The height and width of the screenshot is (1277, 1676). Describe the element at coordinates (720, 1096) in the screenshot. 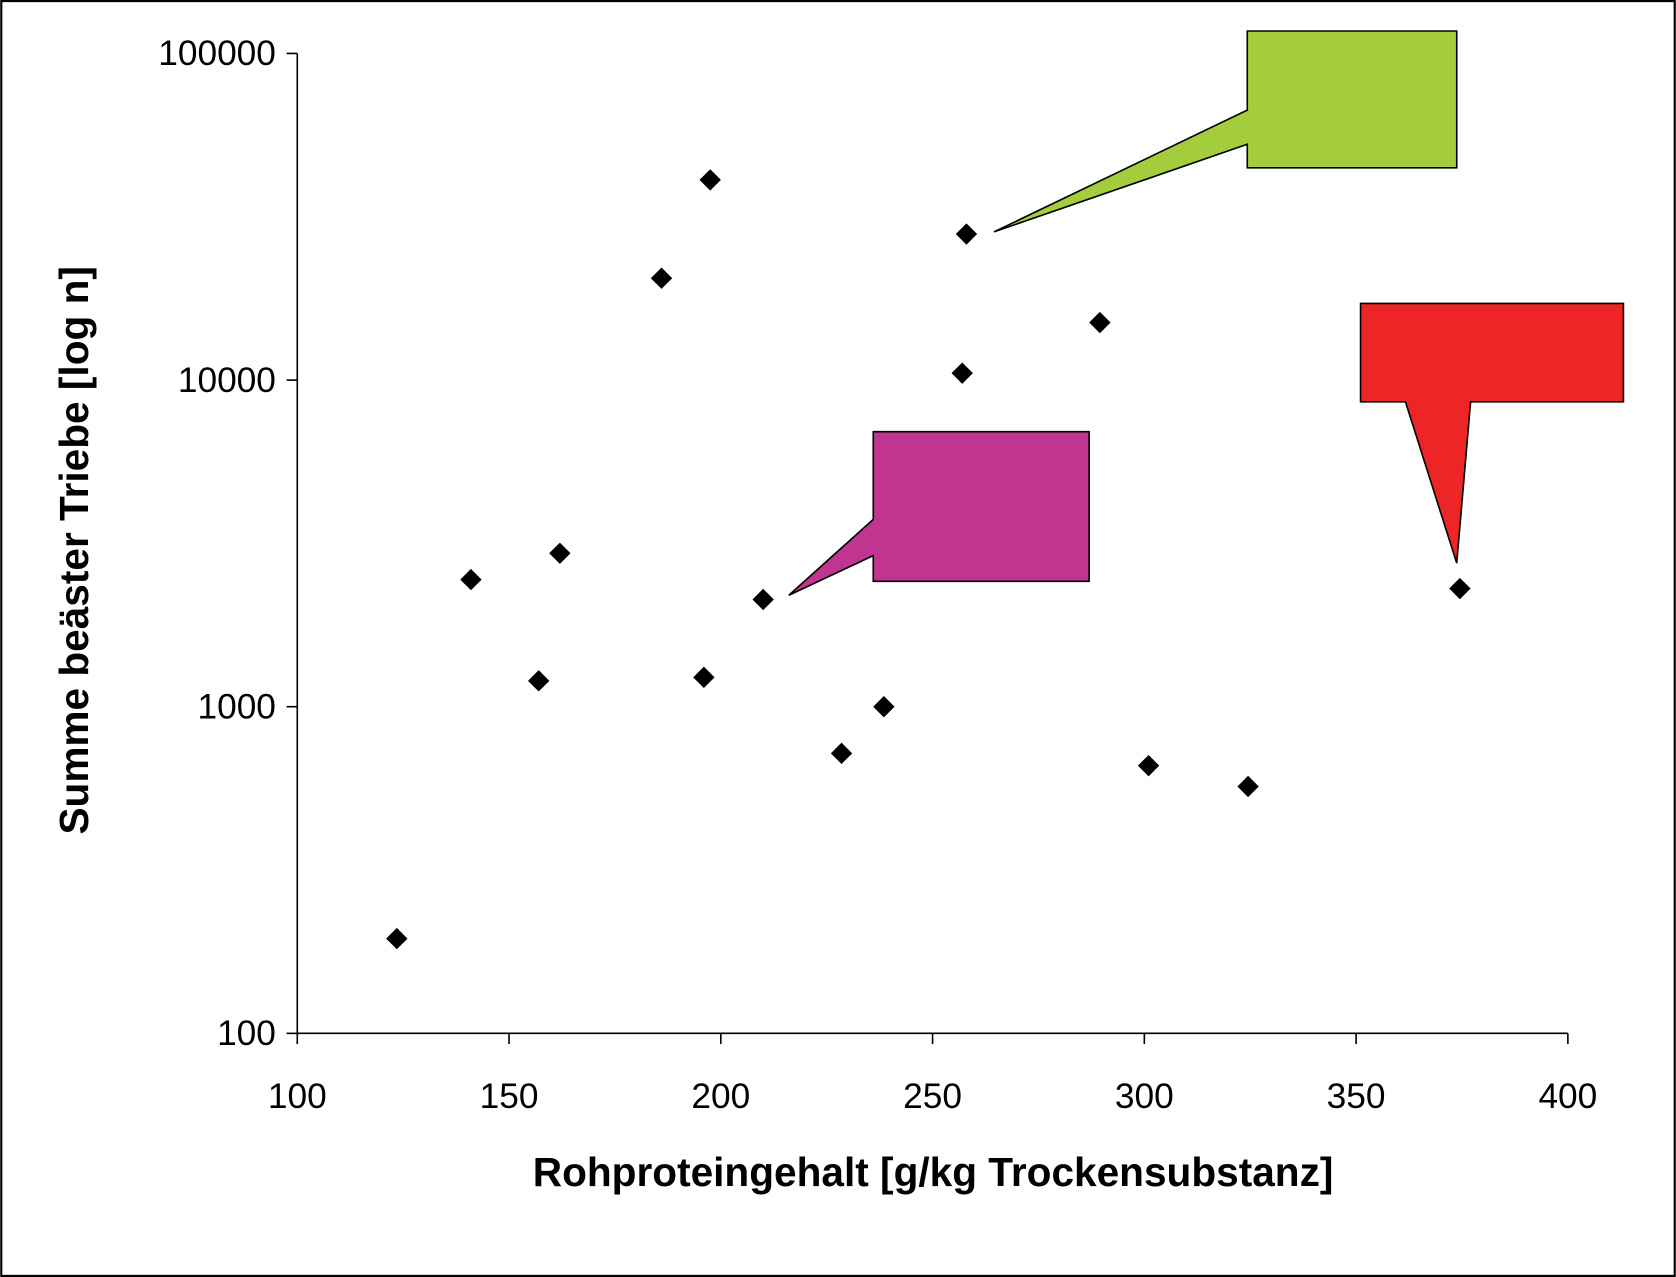

I see `x-tick-label: 200` at that location.